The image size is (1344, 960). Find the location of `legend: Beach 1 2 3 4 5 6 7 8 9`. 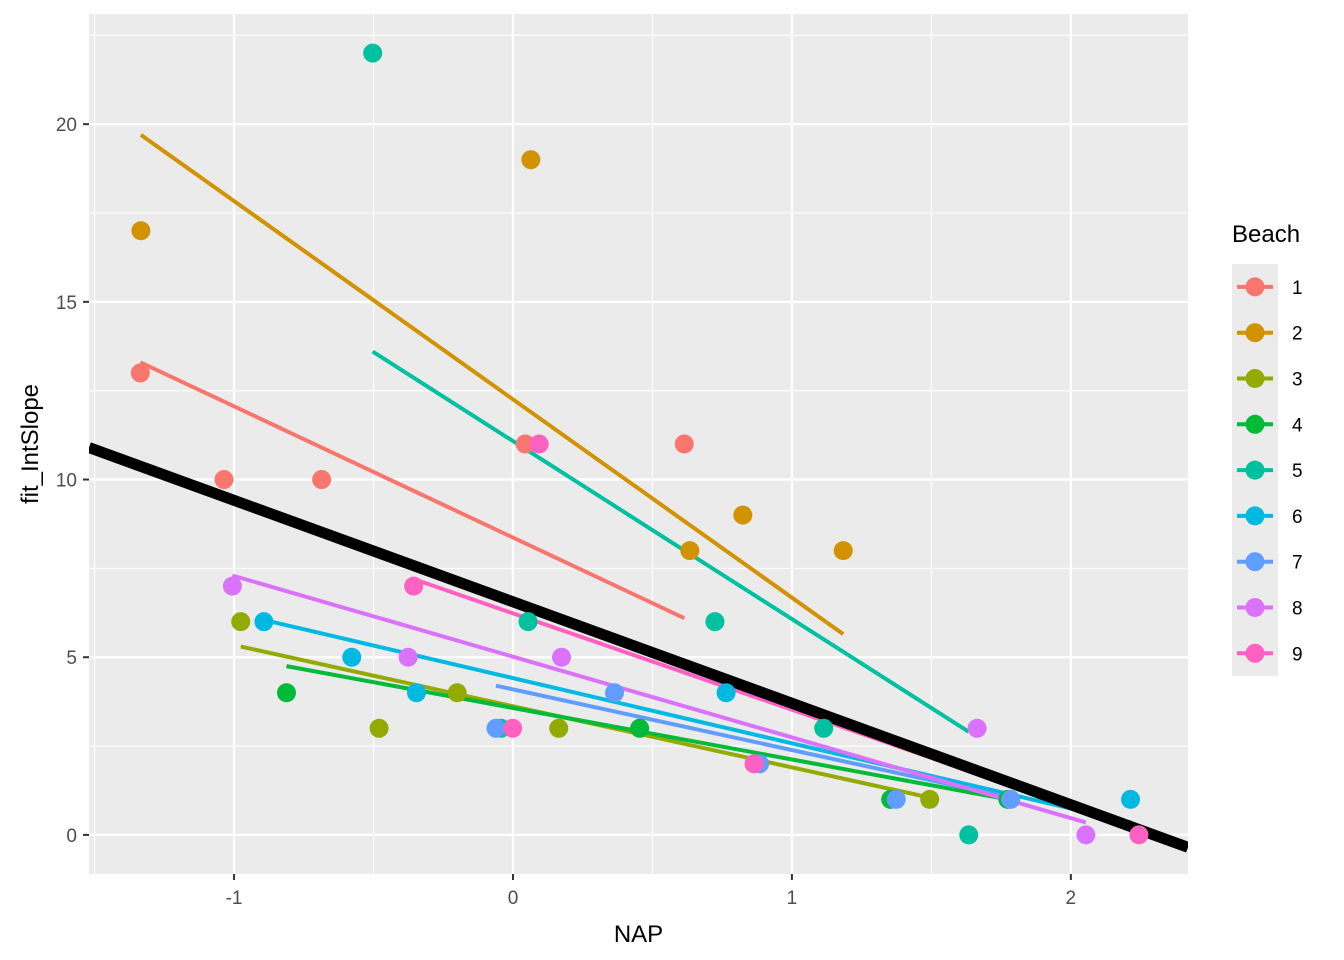

legend: Beach 1 2 3 4 5 6 7 8 9 is located at coordinates (1267, 448).